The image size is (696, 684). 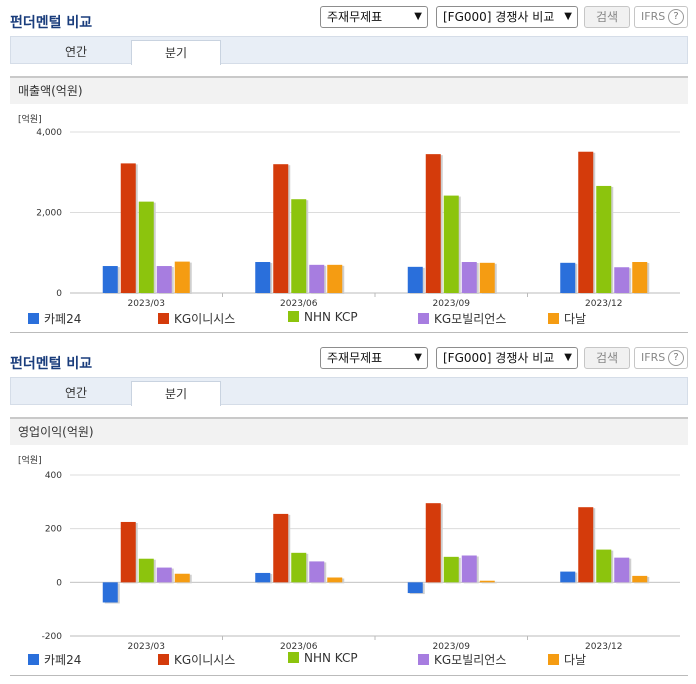 What do you see at coordinates (49, 133) in the screenshot?
I see `y-tick-label: 4,000` at bounding box center [49, 133].